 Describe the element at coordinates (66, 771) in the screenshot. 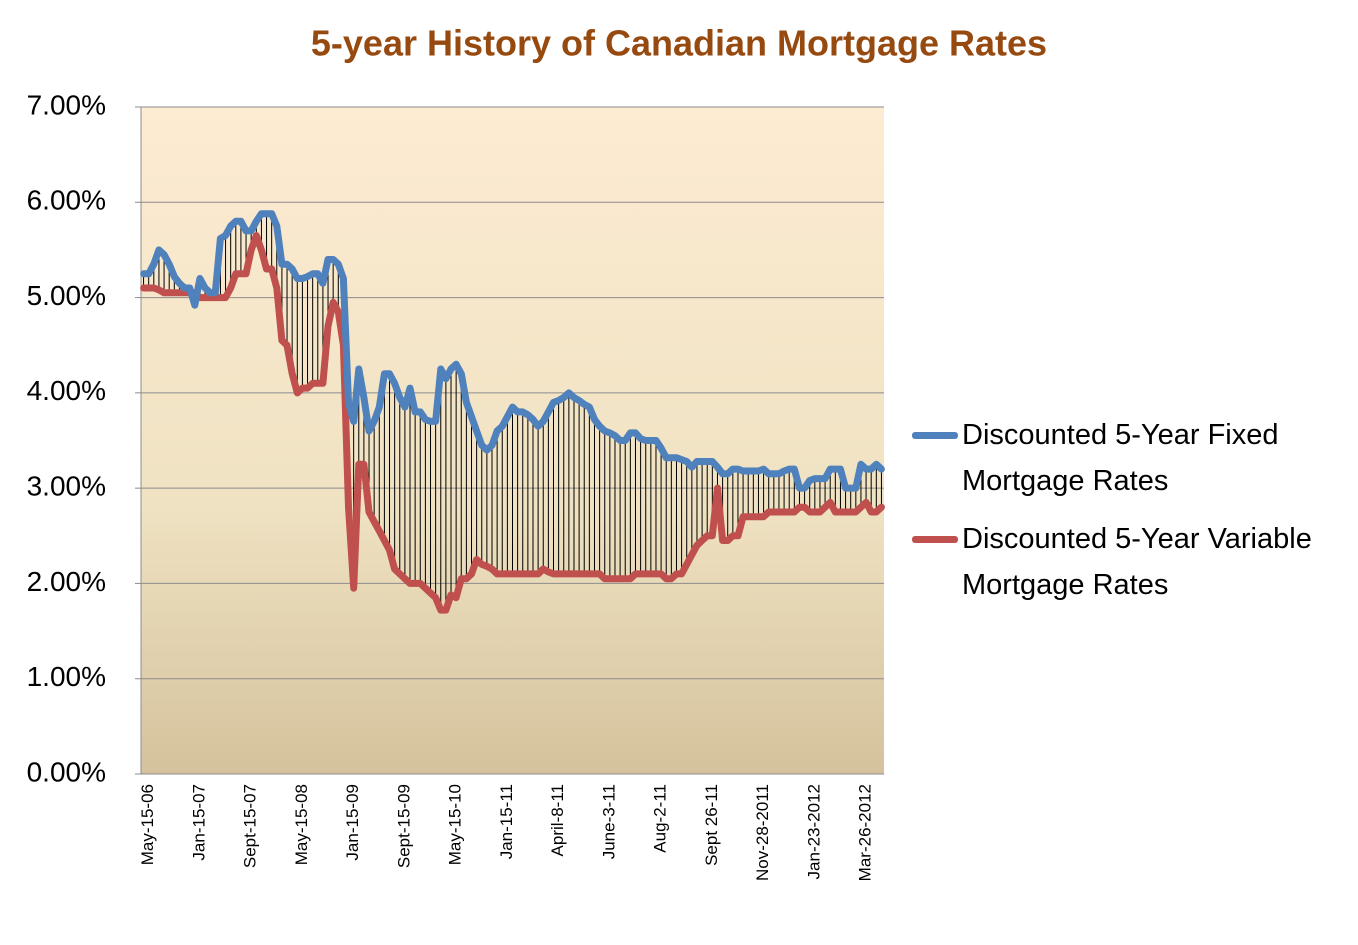

I see `y-tick-label: 0.00%` at that location.